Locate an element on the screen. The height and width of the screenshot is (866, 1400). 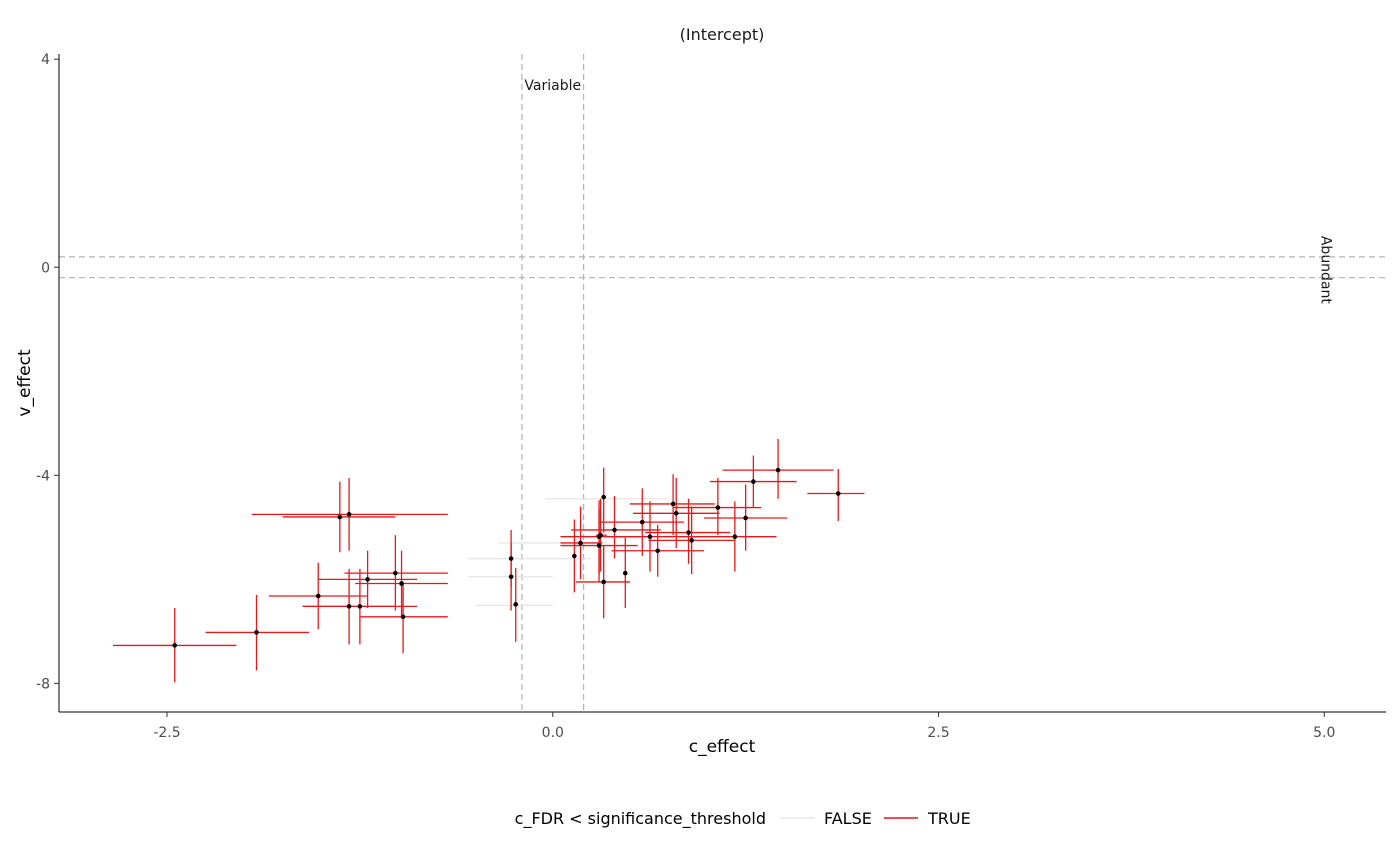
legend-label-true: TRUE is located at coordinates (949, 818).